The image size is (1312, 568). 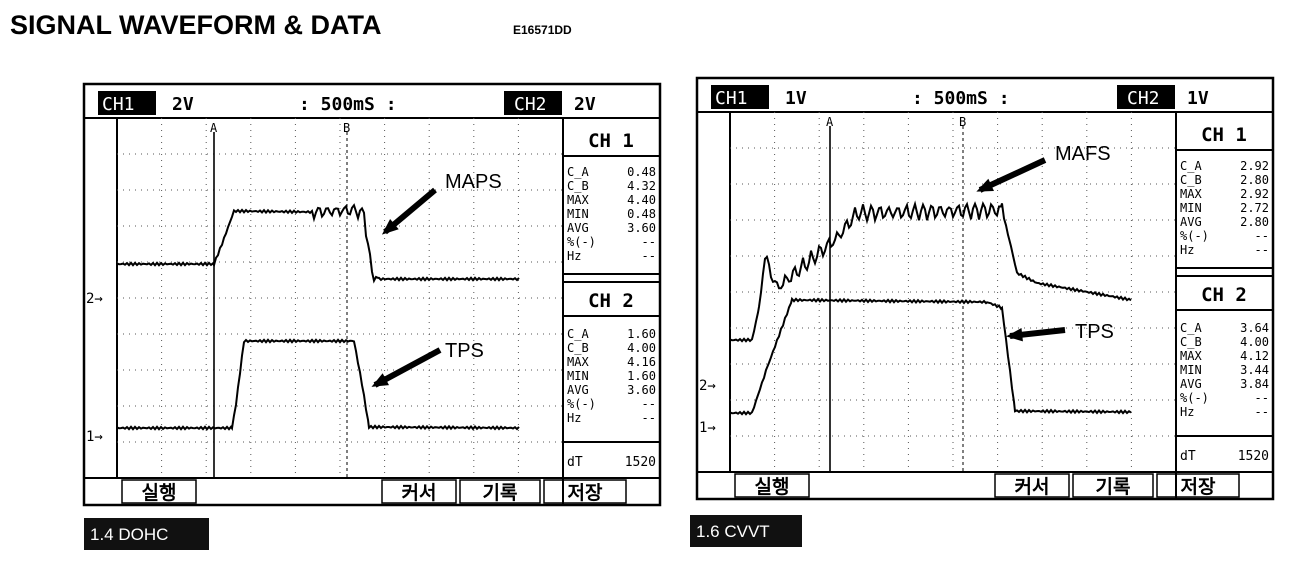 What do you see at coordinates (473, 182) in the screenshot?
I see `annotation: MAPS` at bounding box center [473, 182].